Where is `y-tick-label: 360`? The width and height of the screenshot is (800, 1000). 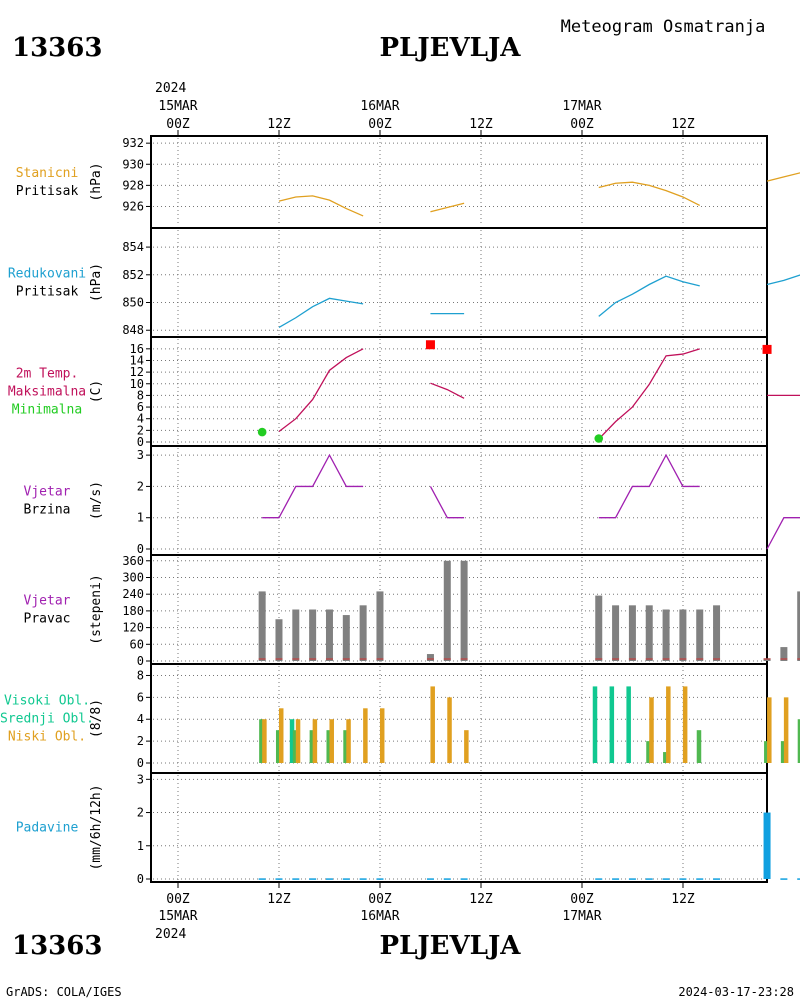
y-tick-label: 360 is located at coordinates (133, 561).